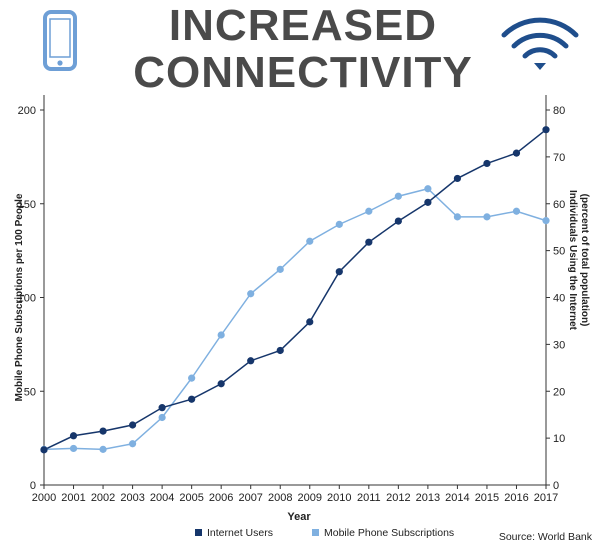  I want to click on x-tick-label: 2006, so click(221, 498).